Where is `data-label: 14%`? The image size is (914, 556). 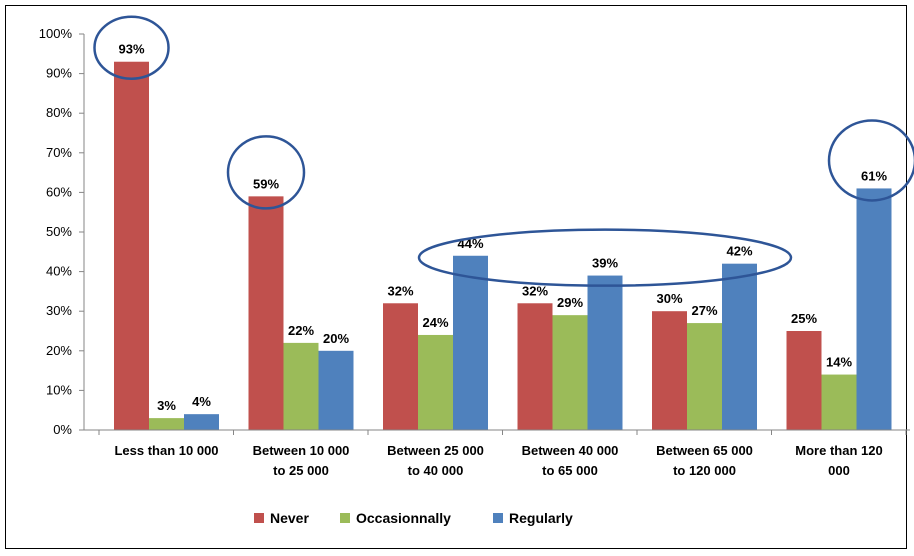
data-label: 14% is located at coordinates (839, 362).